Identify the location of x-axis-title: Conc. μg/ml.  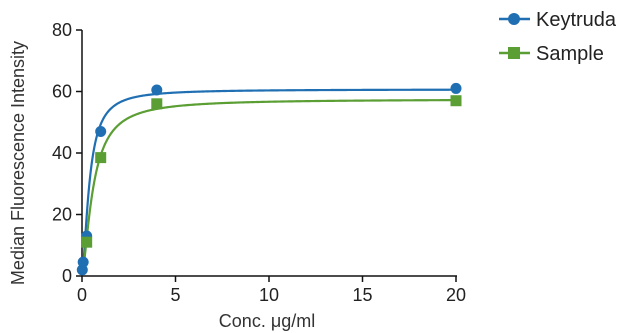
(267, 321).